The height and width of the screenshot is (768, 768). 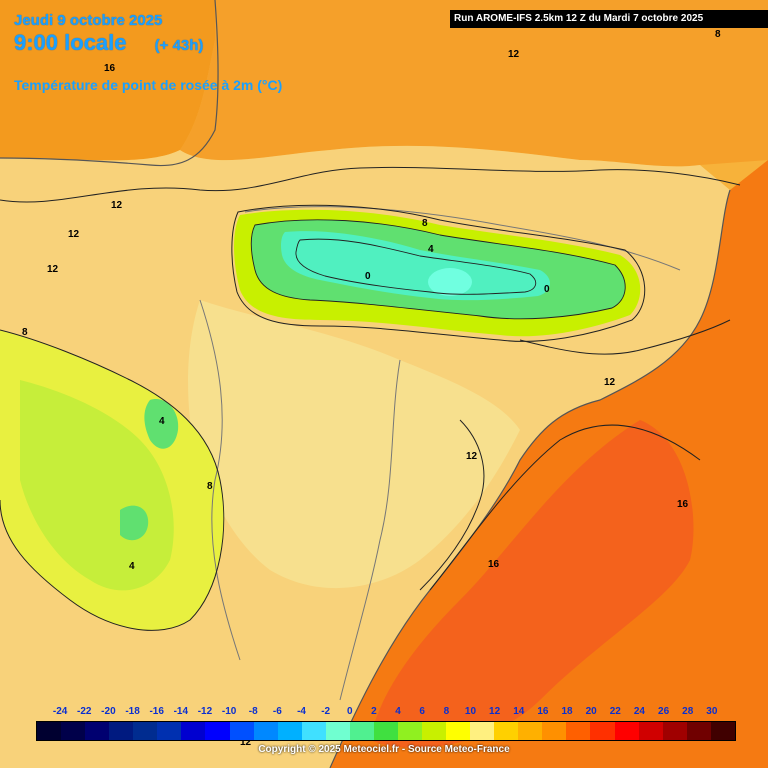 I want to click on contour-16-sea, so click(x=565, y=507).